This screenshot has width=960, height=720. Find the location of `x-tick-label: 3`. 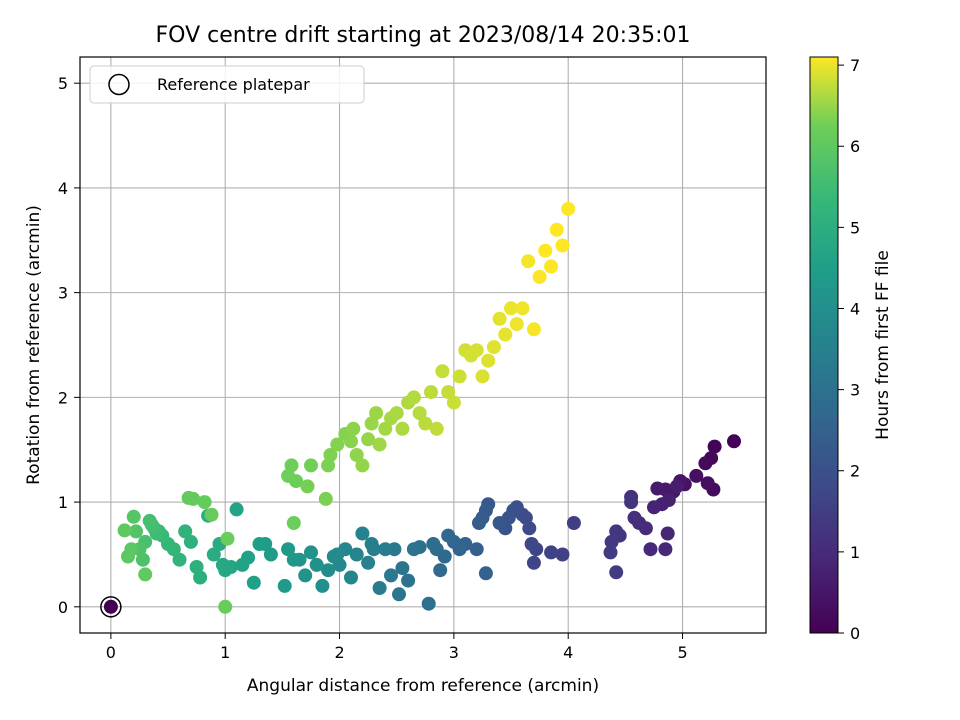

x-tick-label: 3 is located at coordinates (454, 652).